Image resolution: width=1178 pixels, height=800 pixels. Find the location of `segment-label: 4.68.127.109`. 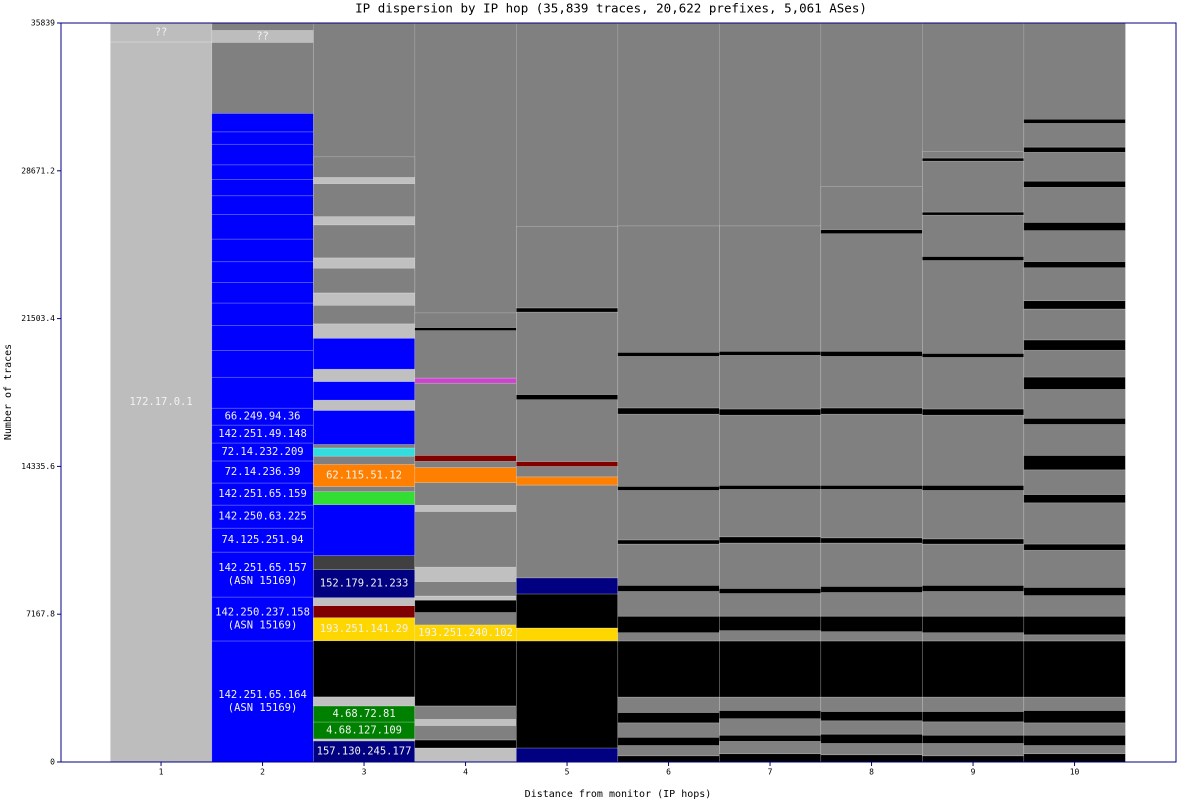

segment-label: 4.68.127.109 is located at coordinates (364, 730).